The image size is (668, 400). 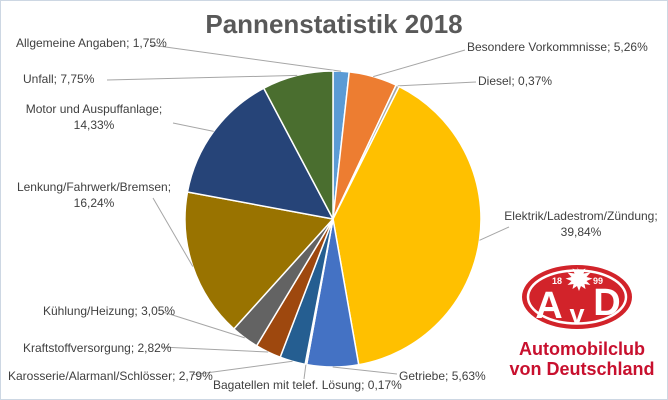 I want to click on pie-label-2: Besondere Vorkommnisse; 5,26%, so click(x=557, y=47).